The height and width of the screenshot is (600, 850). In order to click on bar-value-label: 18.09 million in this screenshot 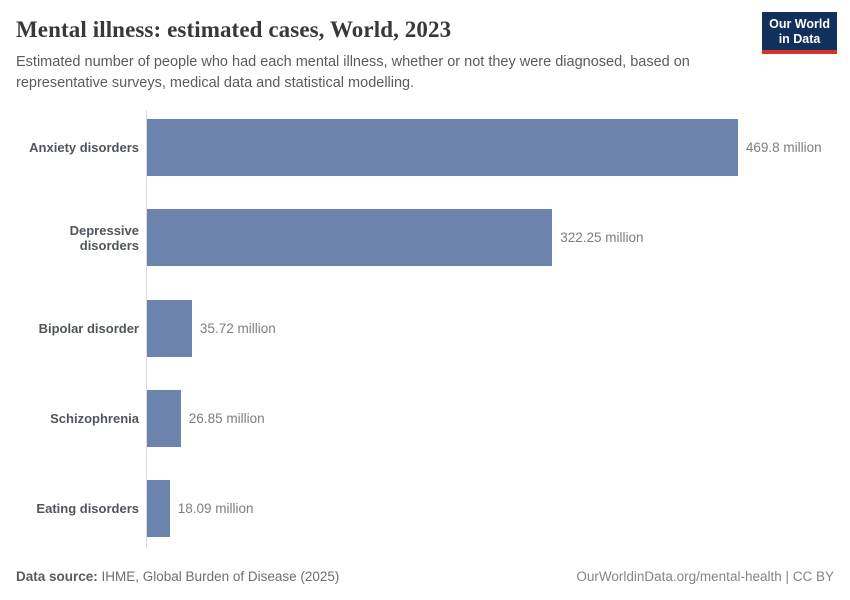, I will do `click(215, 508)`.